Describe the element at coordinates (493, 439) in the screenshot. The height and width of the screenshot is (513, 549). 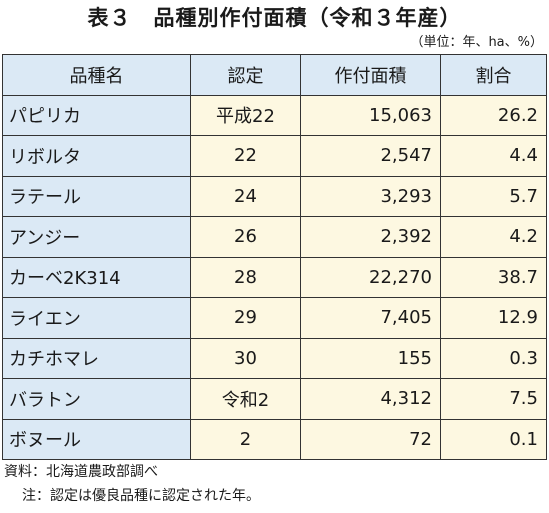
I see `cell-share: 0.1` at that location.